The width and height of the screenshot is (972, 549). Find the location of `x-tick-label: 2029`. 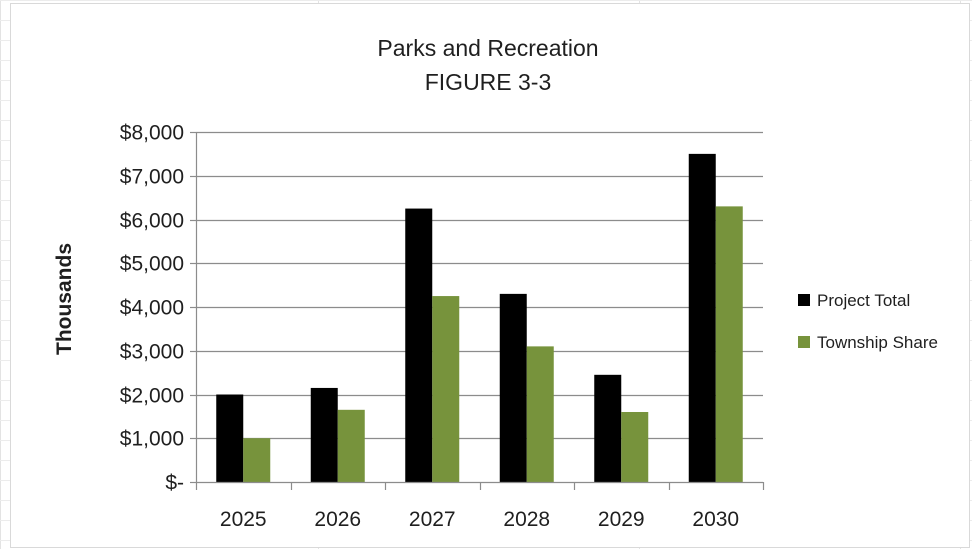

x-tick-label: 2029 is located at coordinates (621, 519).